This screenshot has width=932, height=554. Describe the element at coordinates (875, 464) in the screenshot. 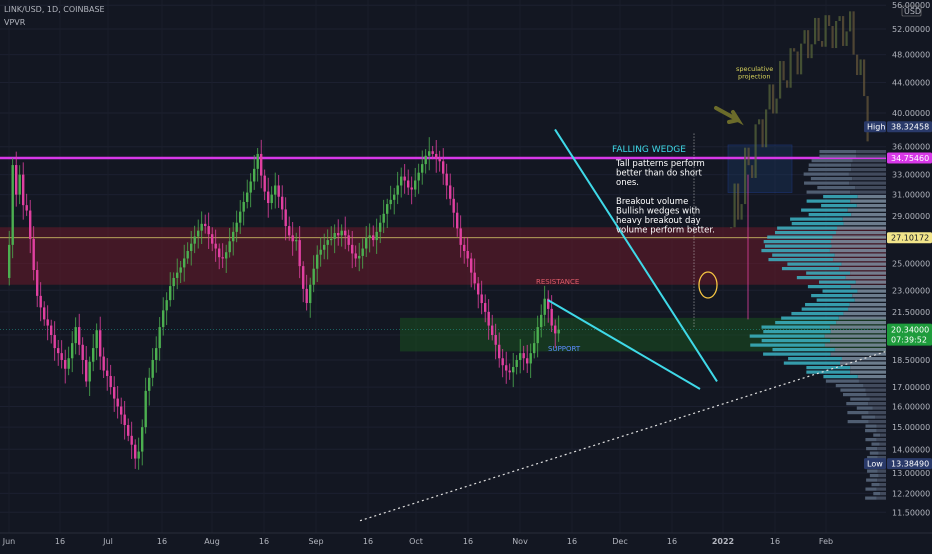

I see `low-label-bg` at that location.